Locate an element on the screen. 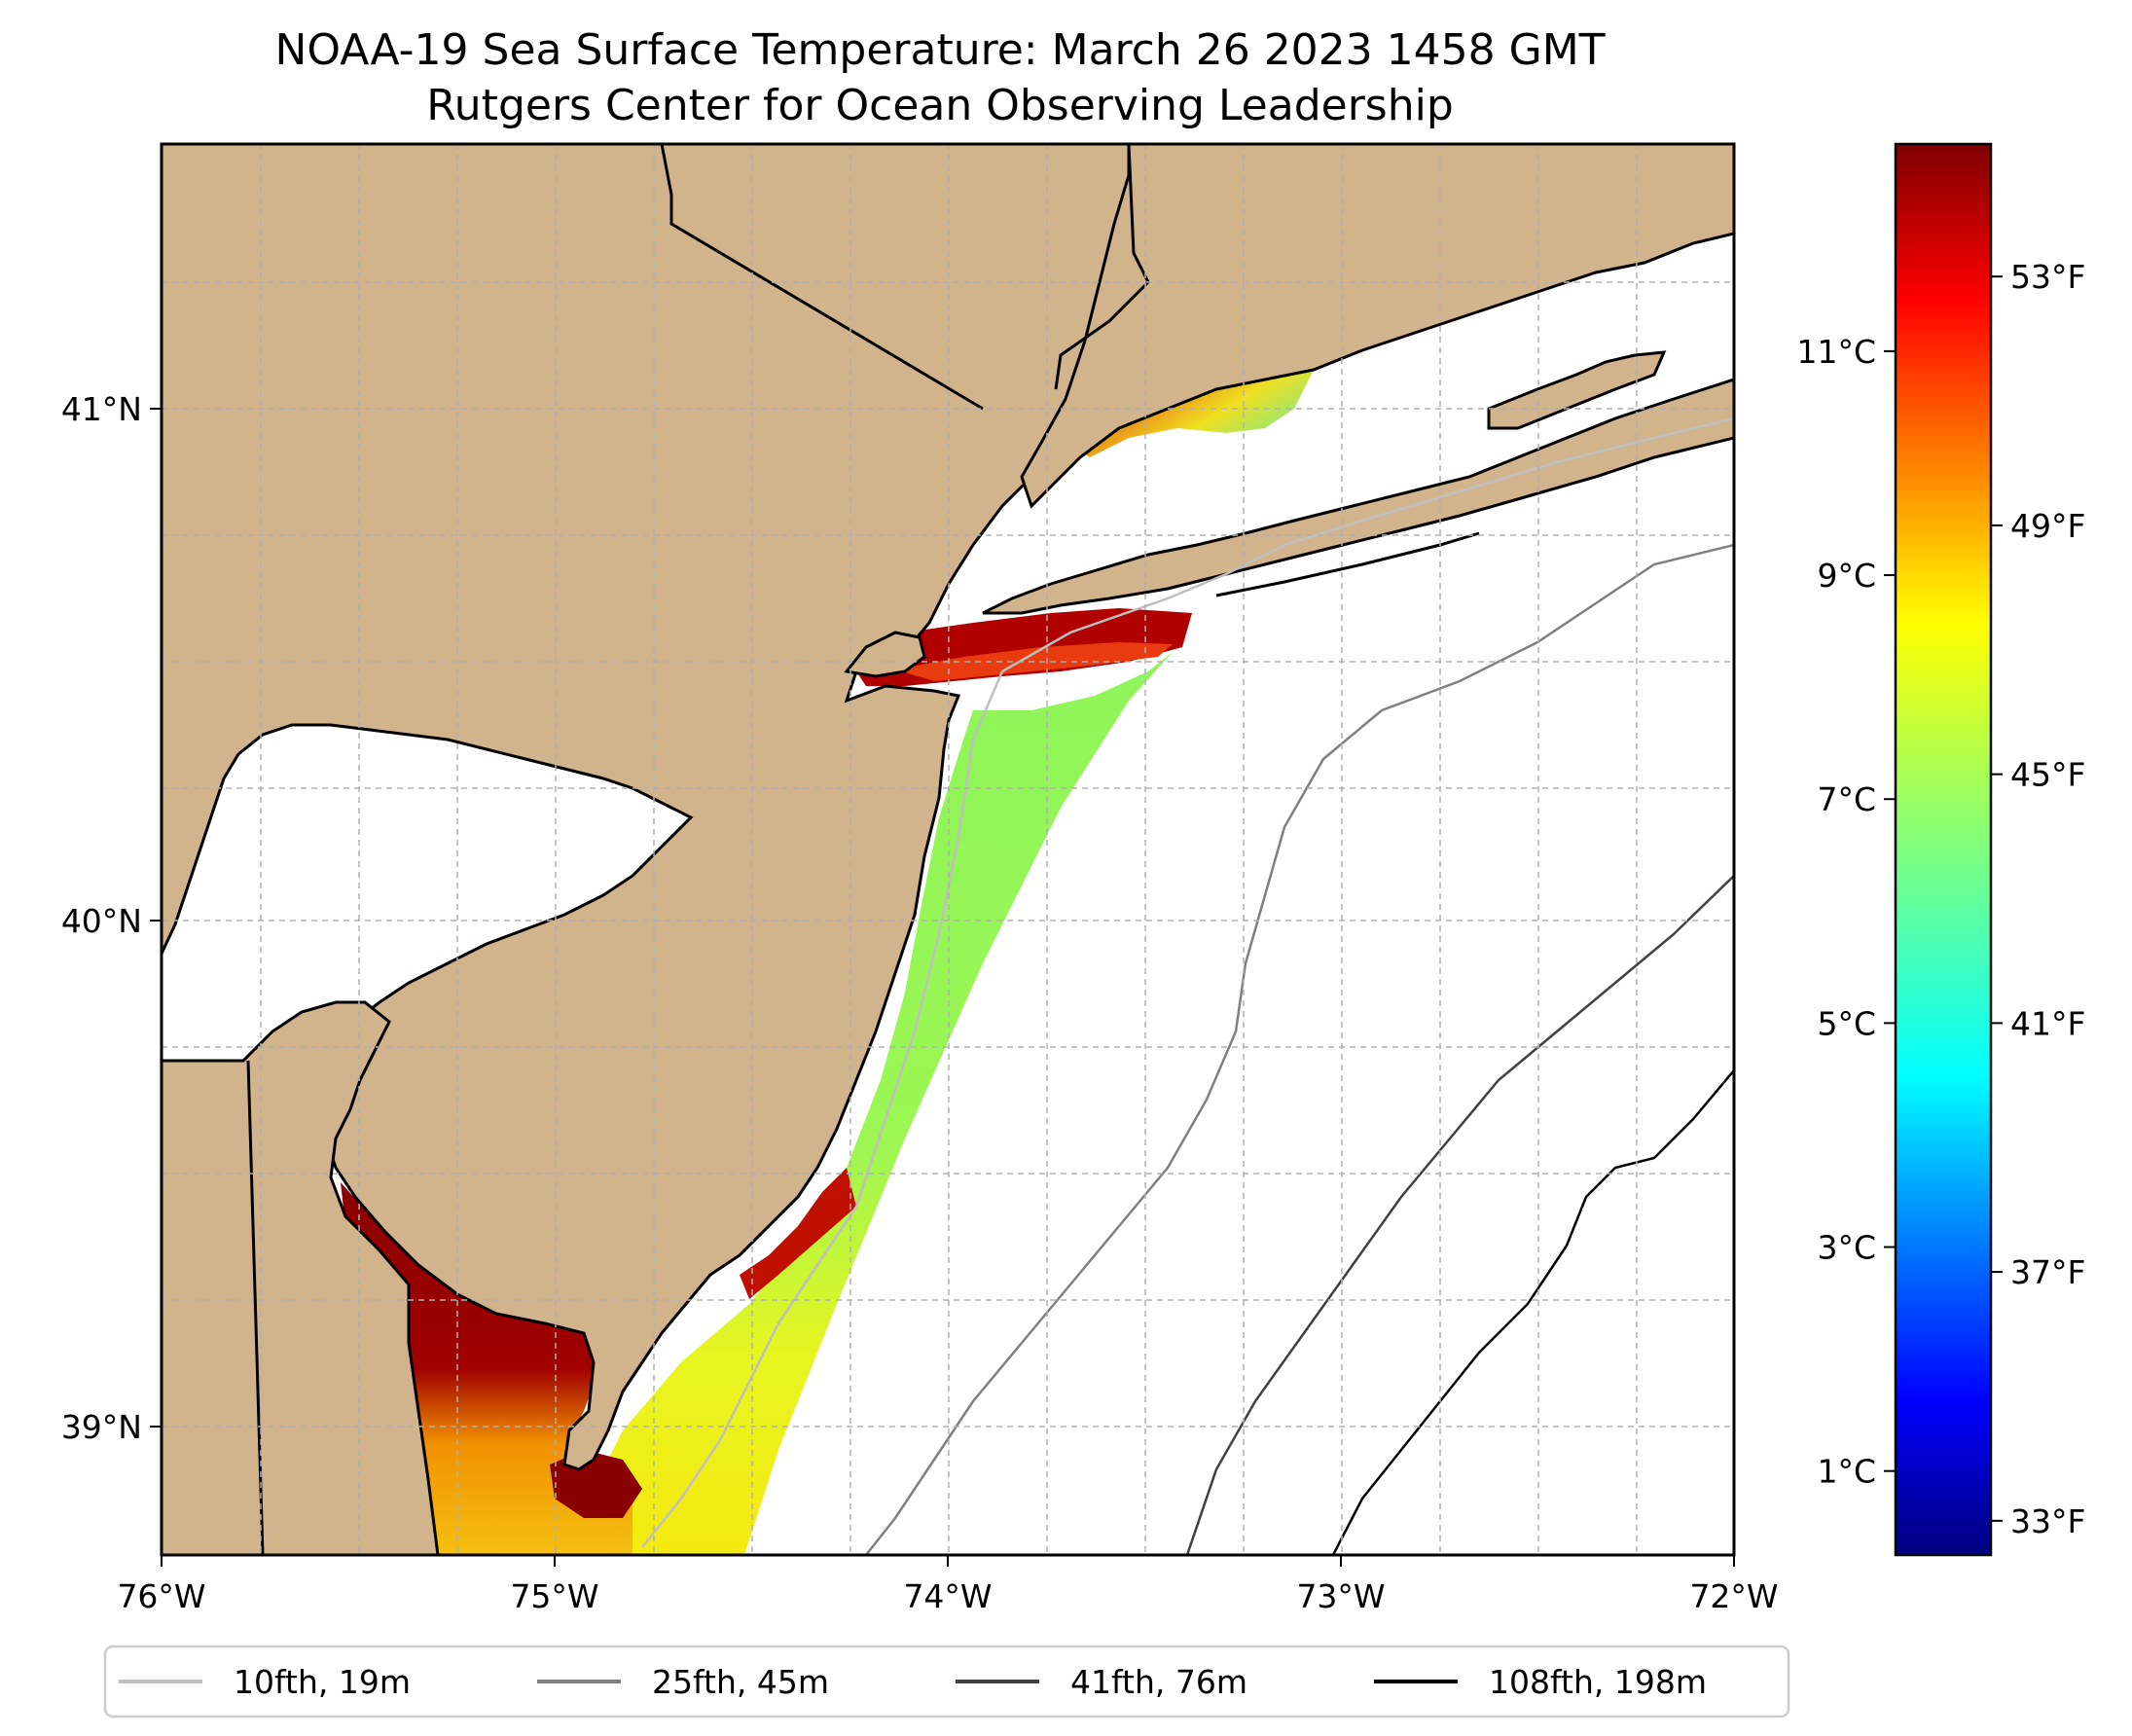  lon-tick-label: 75°W is located at coordinates (554, 1596).